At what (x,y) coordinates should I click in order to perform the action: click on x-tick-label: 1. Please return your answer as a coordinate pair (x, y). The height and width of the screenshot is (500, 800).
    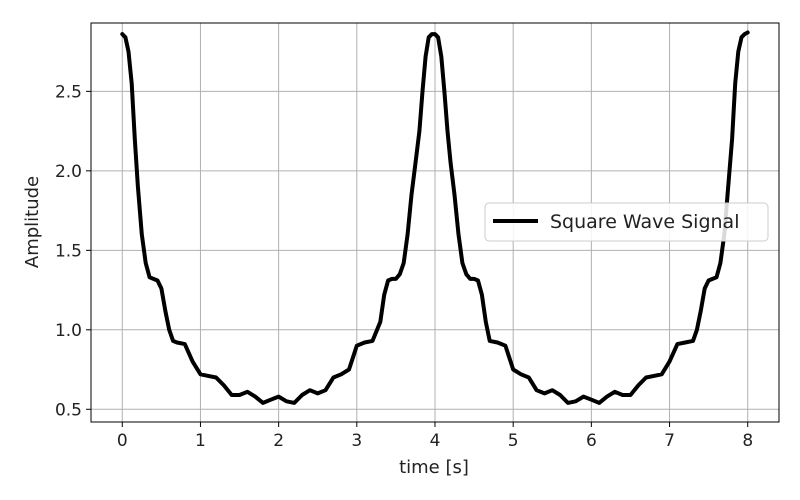
    Looking at the image, I should click on (200, 441).